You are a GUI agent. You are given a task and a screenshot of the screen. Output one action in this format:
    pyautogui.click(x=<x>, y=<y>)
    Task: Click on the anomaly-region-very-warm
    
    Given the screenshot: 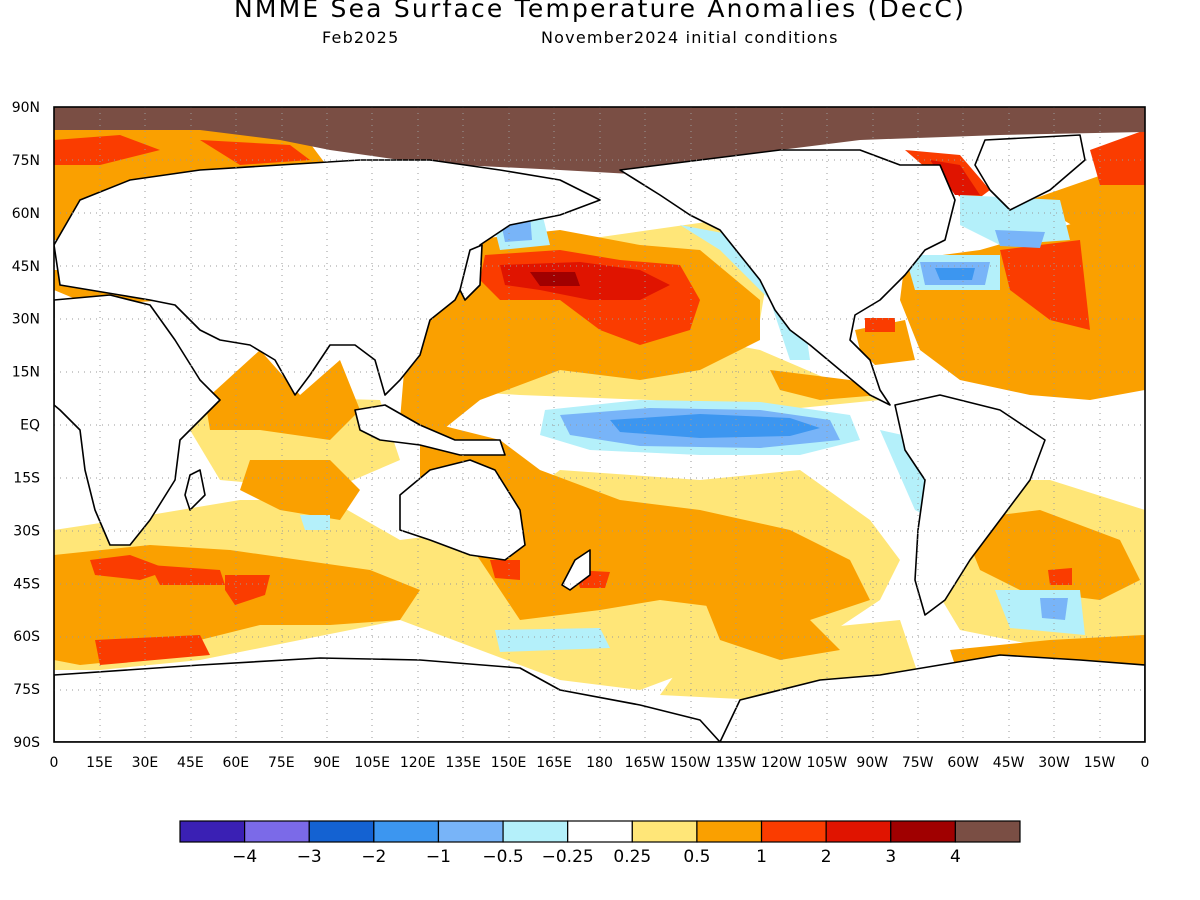 What is the action you would take?
    pyautogui.click(x=740, y=230)
    